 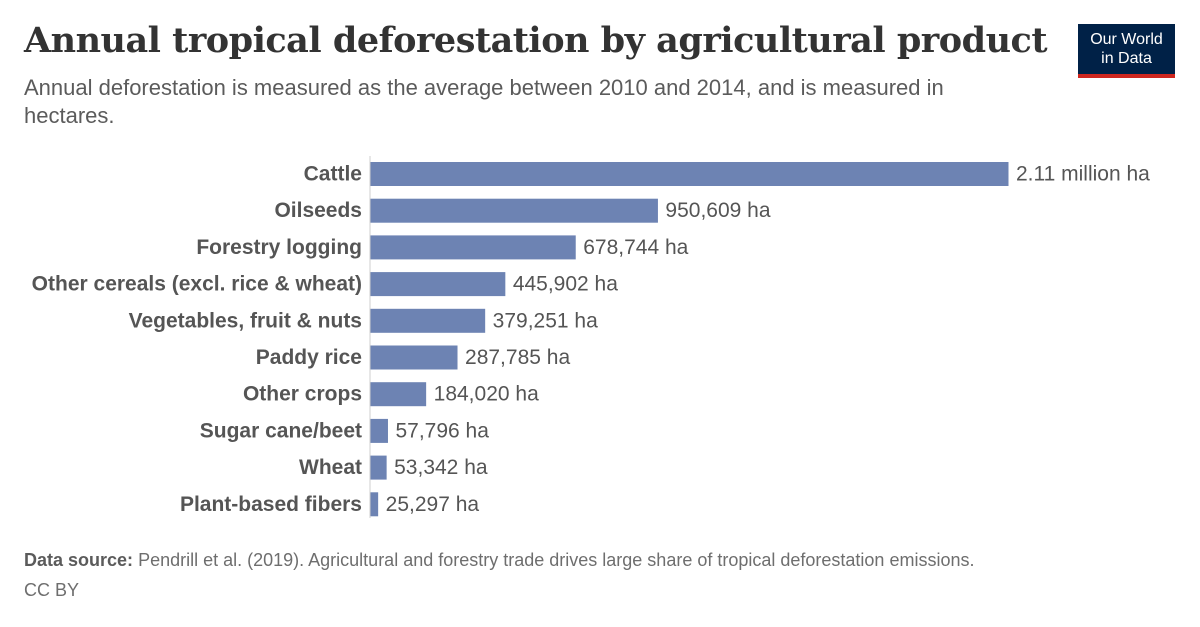 I want to click on category-label: Other cereals (excl. rice & wheat), so click(x=197, y=284).